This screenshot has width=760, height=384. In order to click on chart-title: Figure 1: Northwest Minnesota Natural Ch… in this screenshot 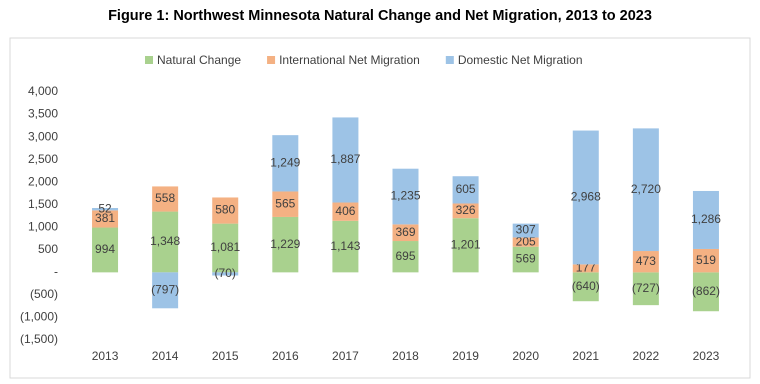, I will do `click(380, 16)`.